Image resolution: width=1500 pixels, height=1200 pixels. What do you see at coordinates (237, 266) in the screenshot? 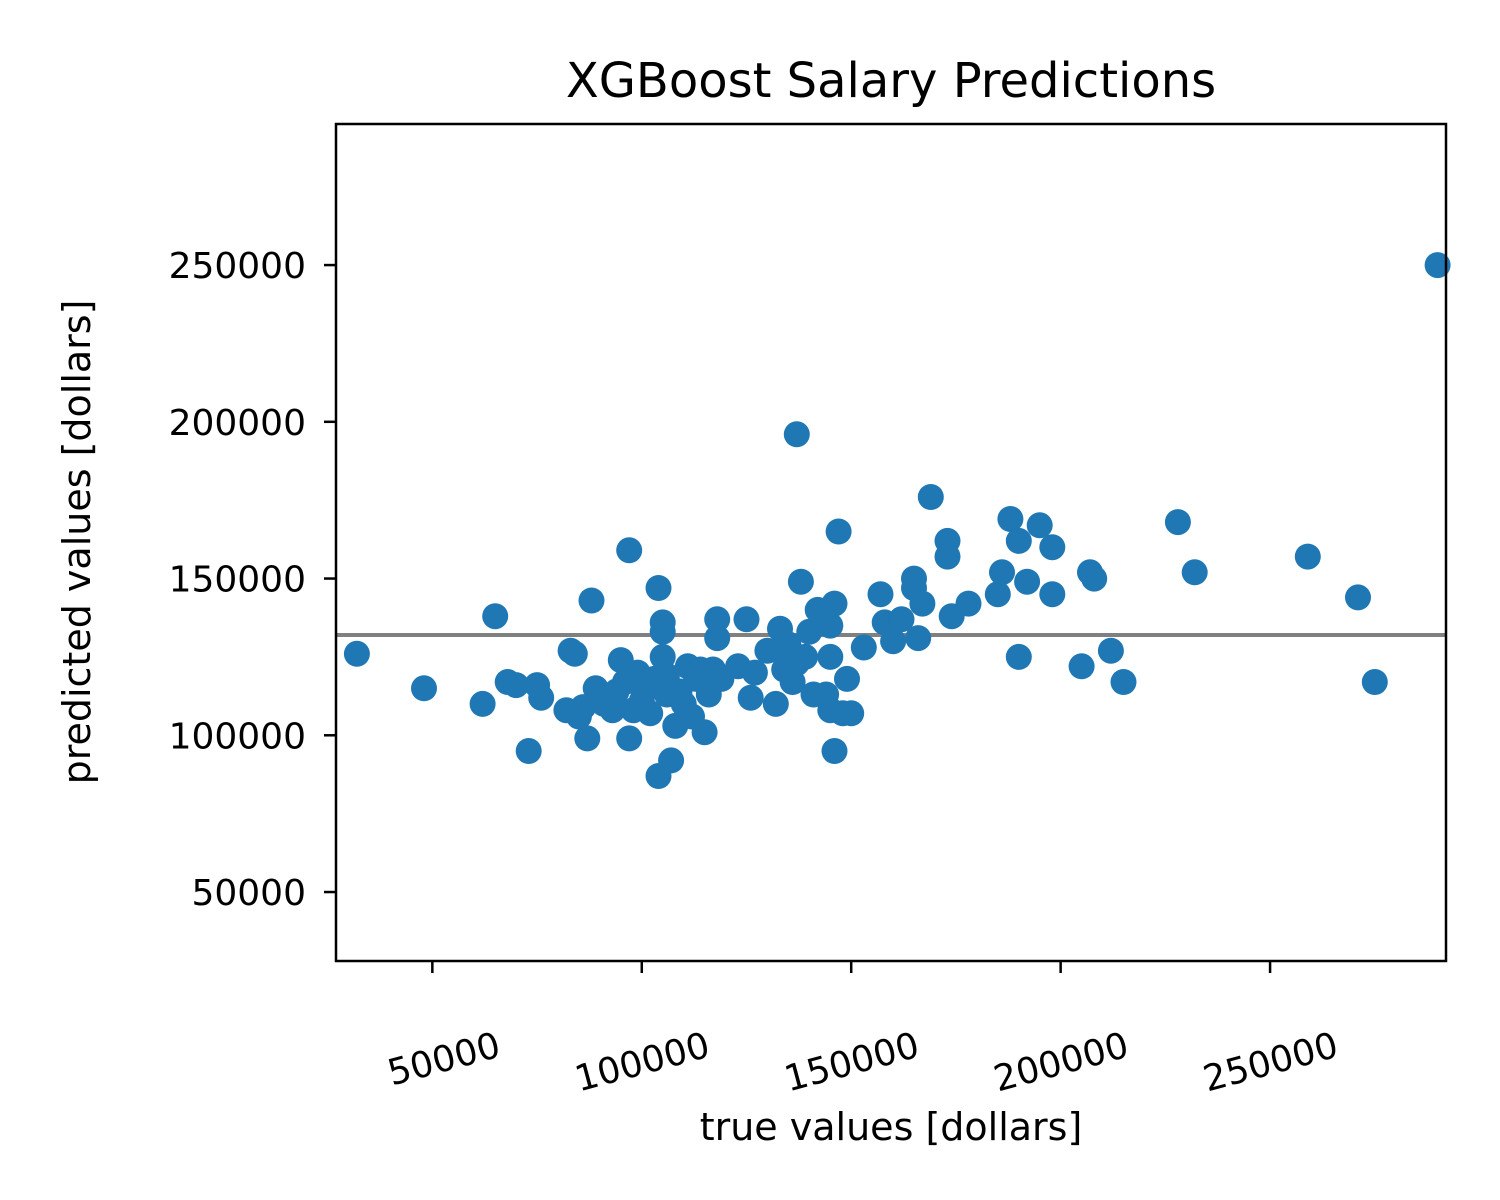
I see `y-tick-label: 250000` at bounding box center [237, 266].